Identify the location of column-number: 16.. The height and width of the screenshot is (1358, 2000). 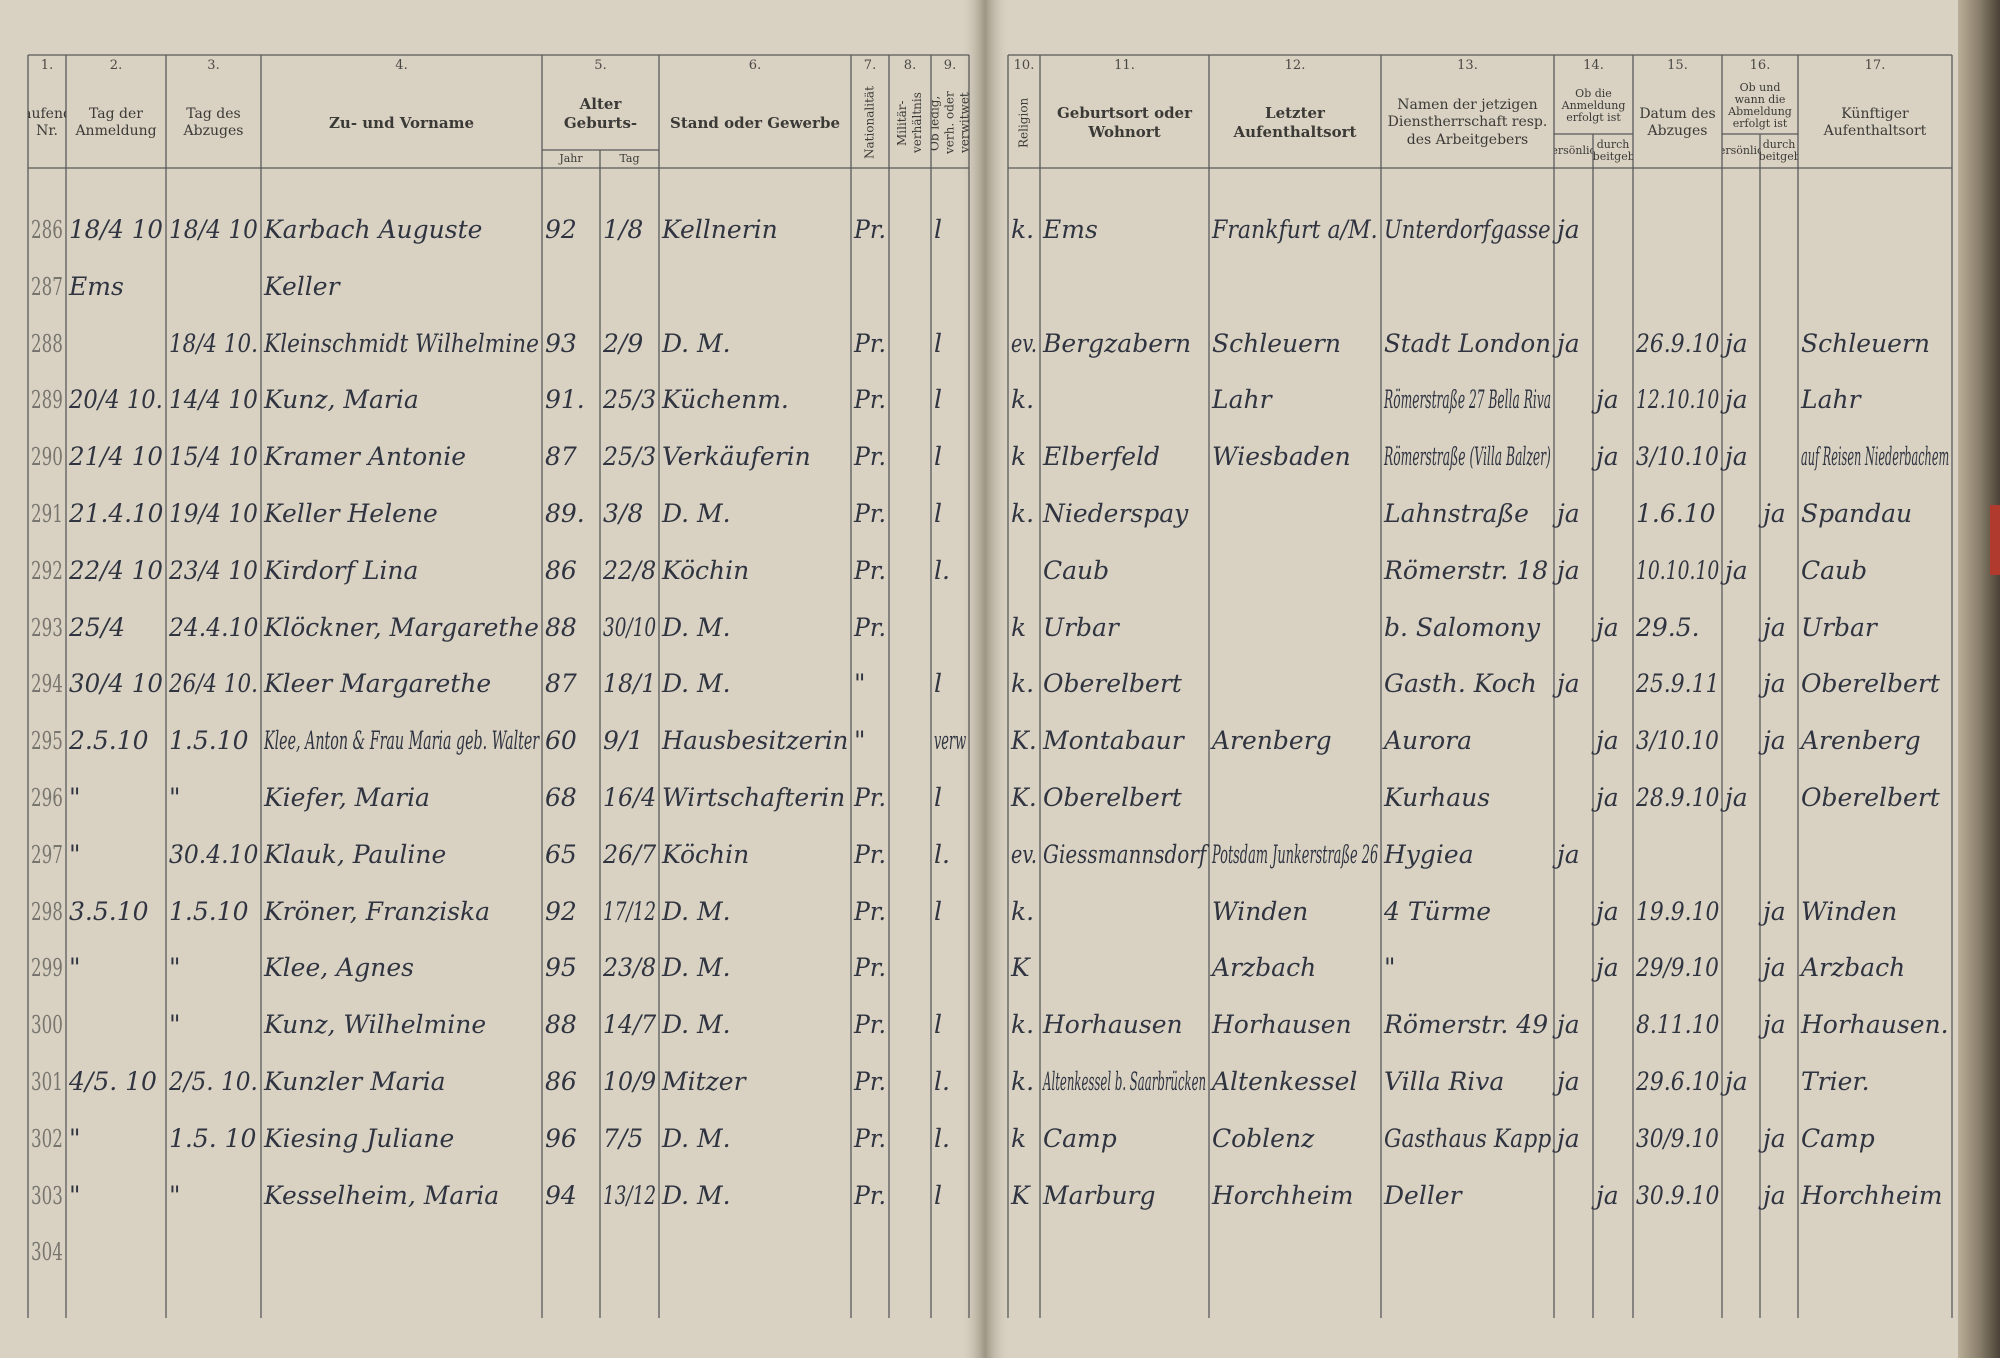
(1760, 65).